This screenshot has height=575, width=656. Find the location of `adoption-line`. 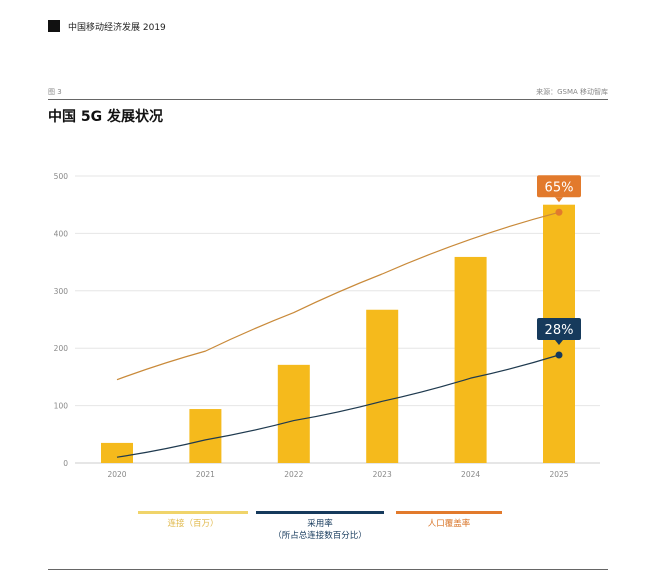

adoption-line is located at coordinates (338, 406).